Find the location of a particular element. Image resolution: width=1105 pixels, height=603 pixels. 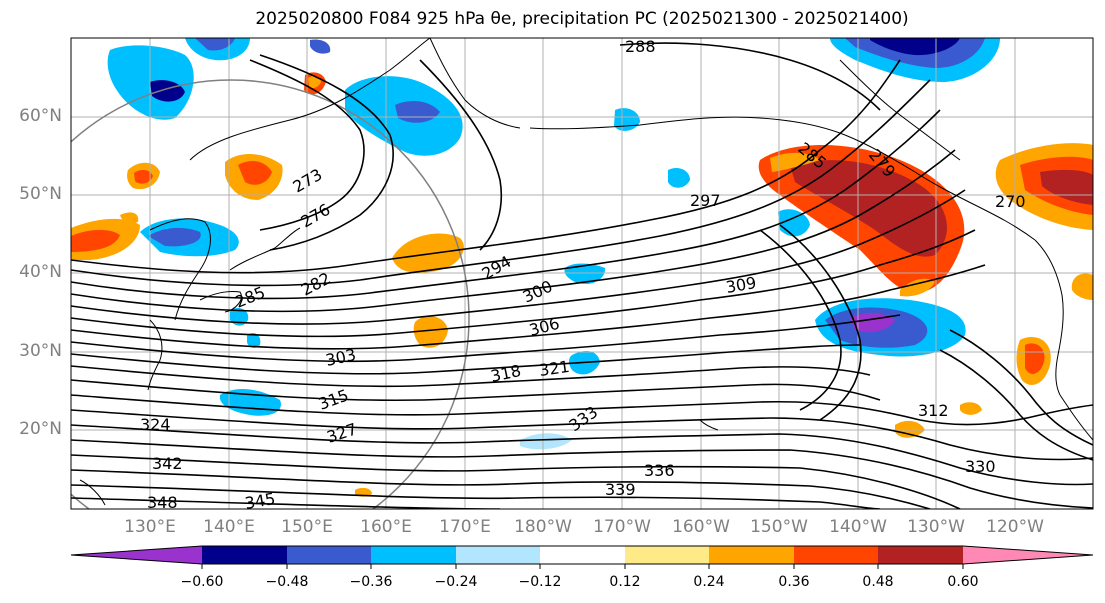

colorbar-tick-label: −0.36 is located at coordinates (371, 582).